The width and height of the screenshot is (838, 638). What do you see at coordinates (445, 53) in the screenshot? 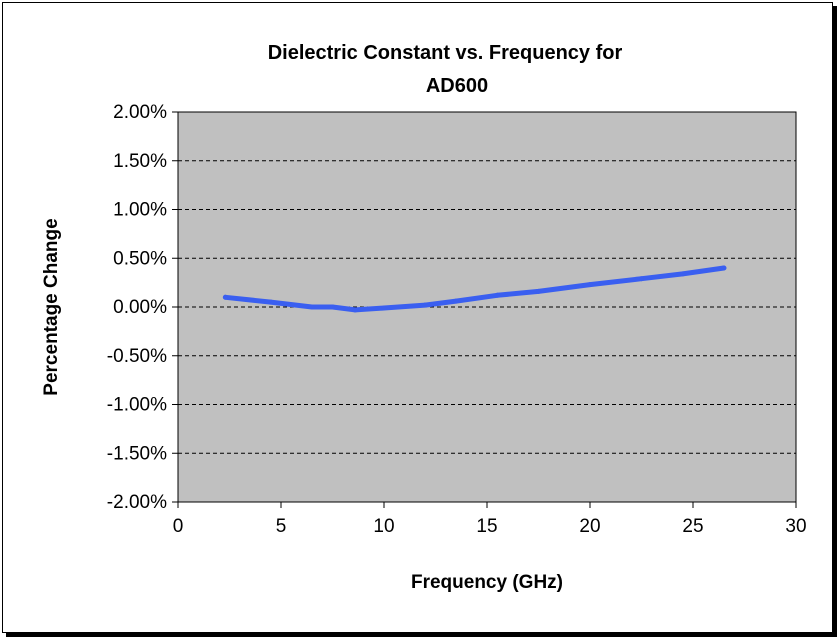
I see `chart-title-line1: Dielectric Constant vs. Frequency for` at bounding box center [445, 53].